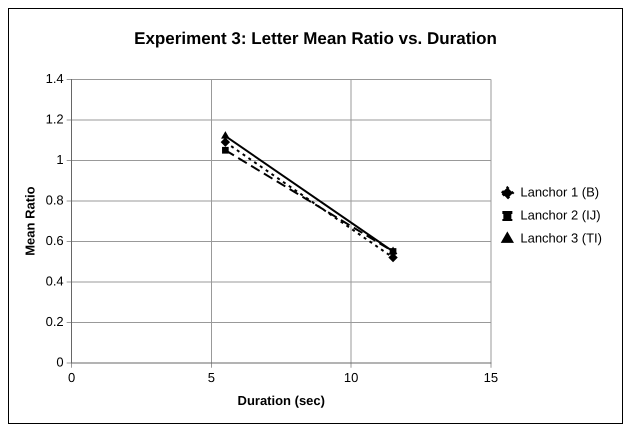 Image resolution: width=631 pixels, height=432 pixels. What do you see at coordinates (491, 378) in the screenshot?
I see `x-tick-label: 15` at bounding box center [491, 378].